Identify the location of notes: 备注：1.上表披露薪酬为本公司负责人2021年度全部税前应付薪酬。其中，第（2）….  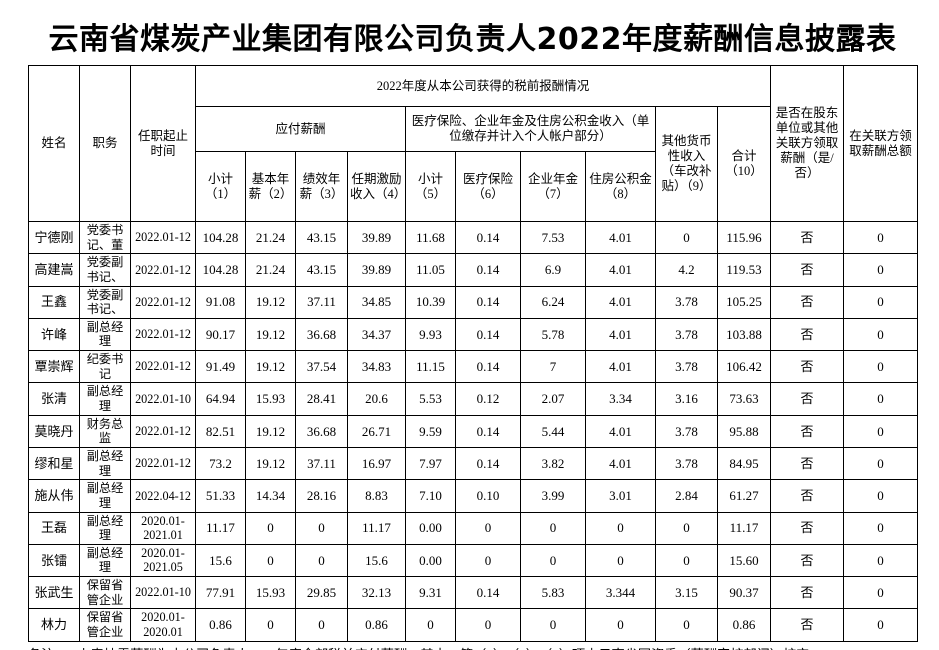
(472, 647).